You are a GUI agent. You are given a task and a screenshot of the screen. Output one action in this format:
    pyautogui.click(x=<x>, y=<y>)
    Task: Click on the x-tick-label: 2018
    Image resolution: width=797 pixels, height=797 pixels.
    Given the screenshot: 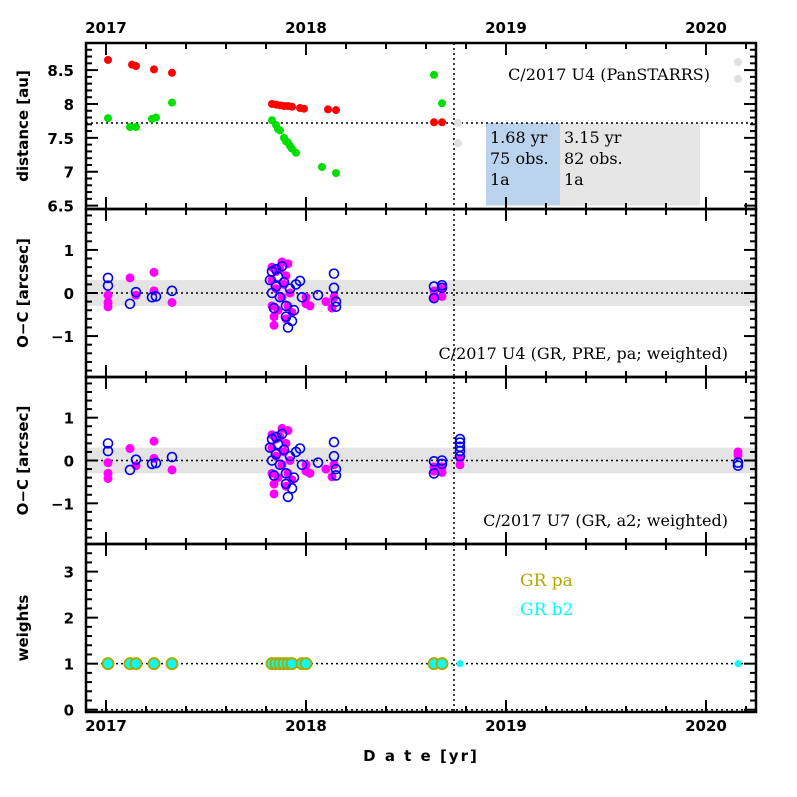 What is the action you would take?
    pyautogui.click(x=306, y=726)
    